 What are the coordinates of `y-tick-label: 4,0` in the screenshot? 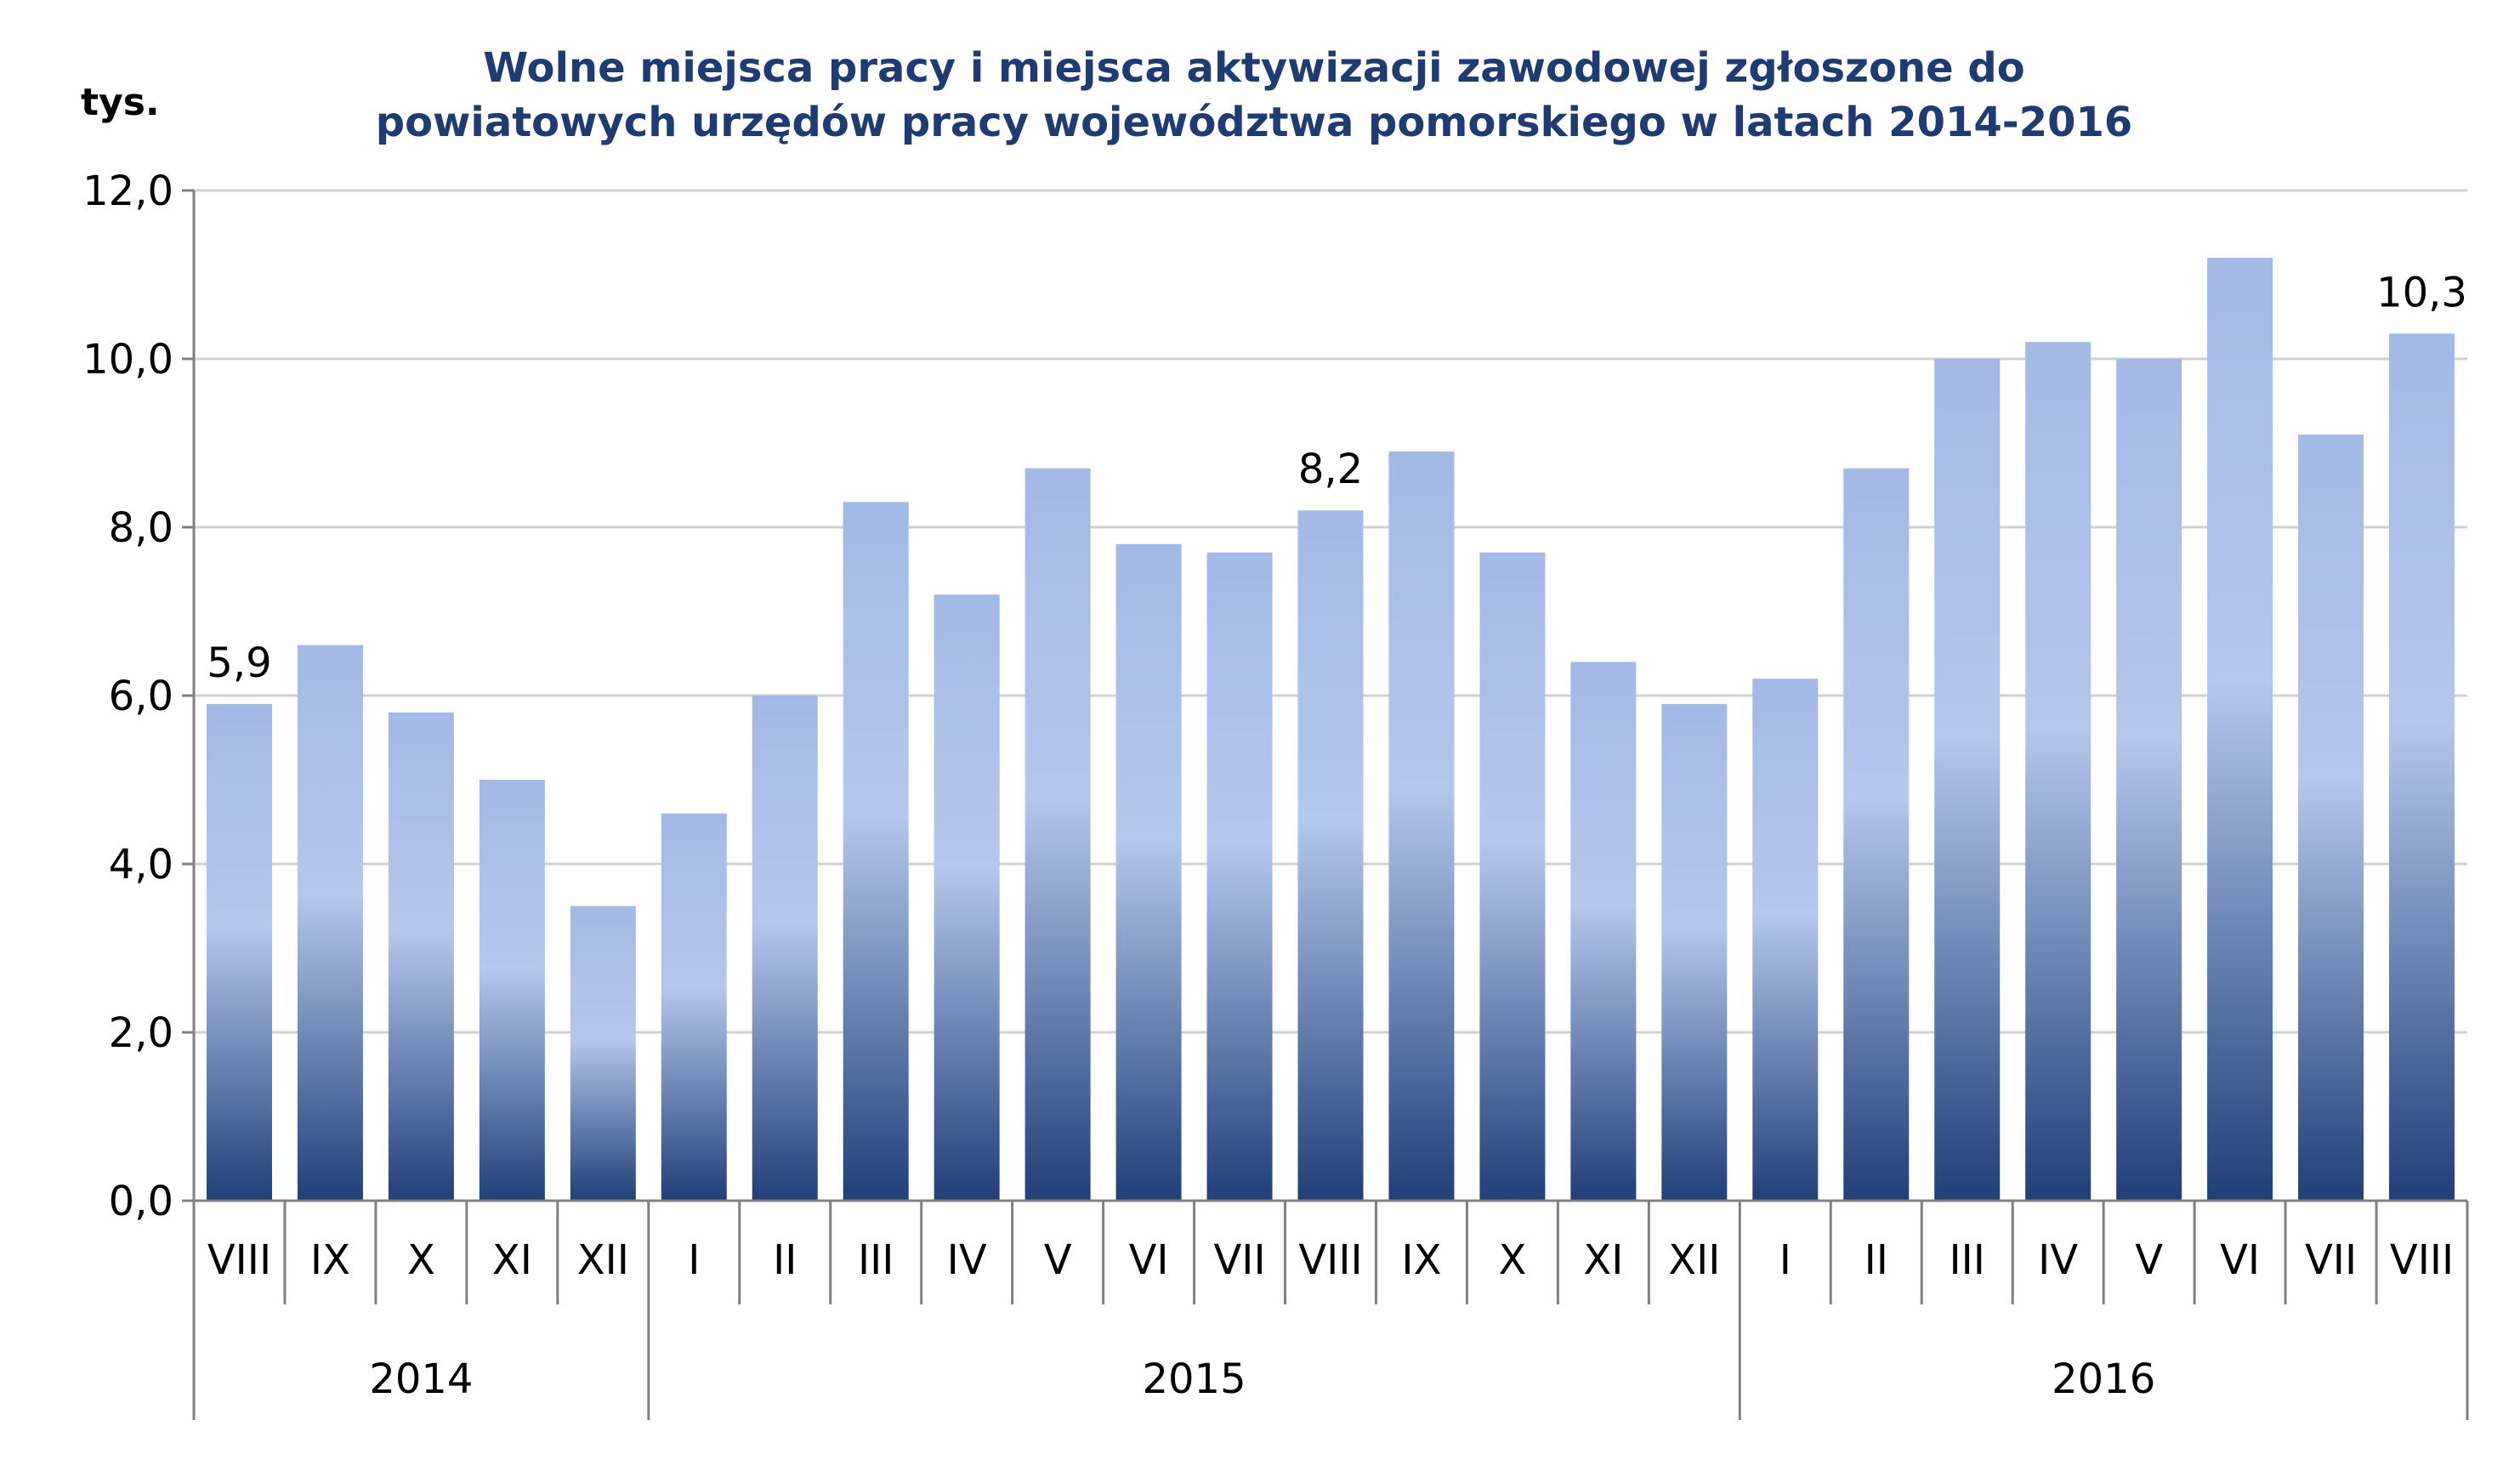 It's located at (141, 865).